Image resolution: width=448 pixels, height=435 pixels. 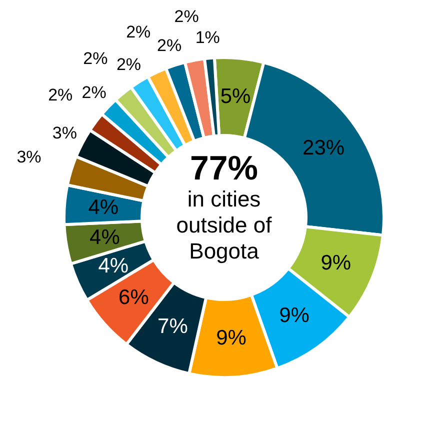 What do you see at coordinates (224, 169) in the screenshot?
I see `text: 77%` at bounding box center [224, 169].